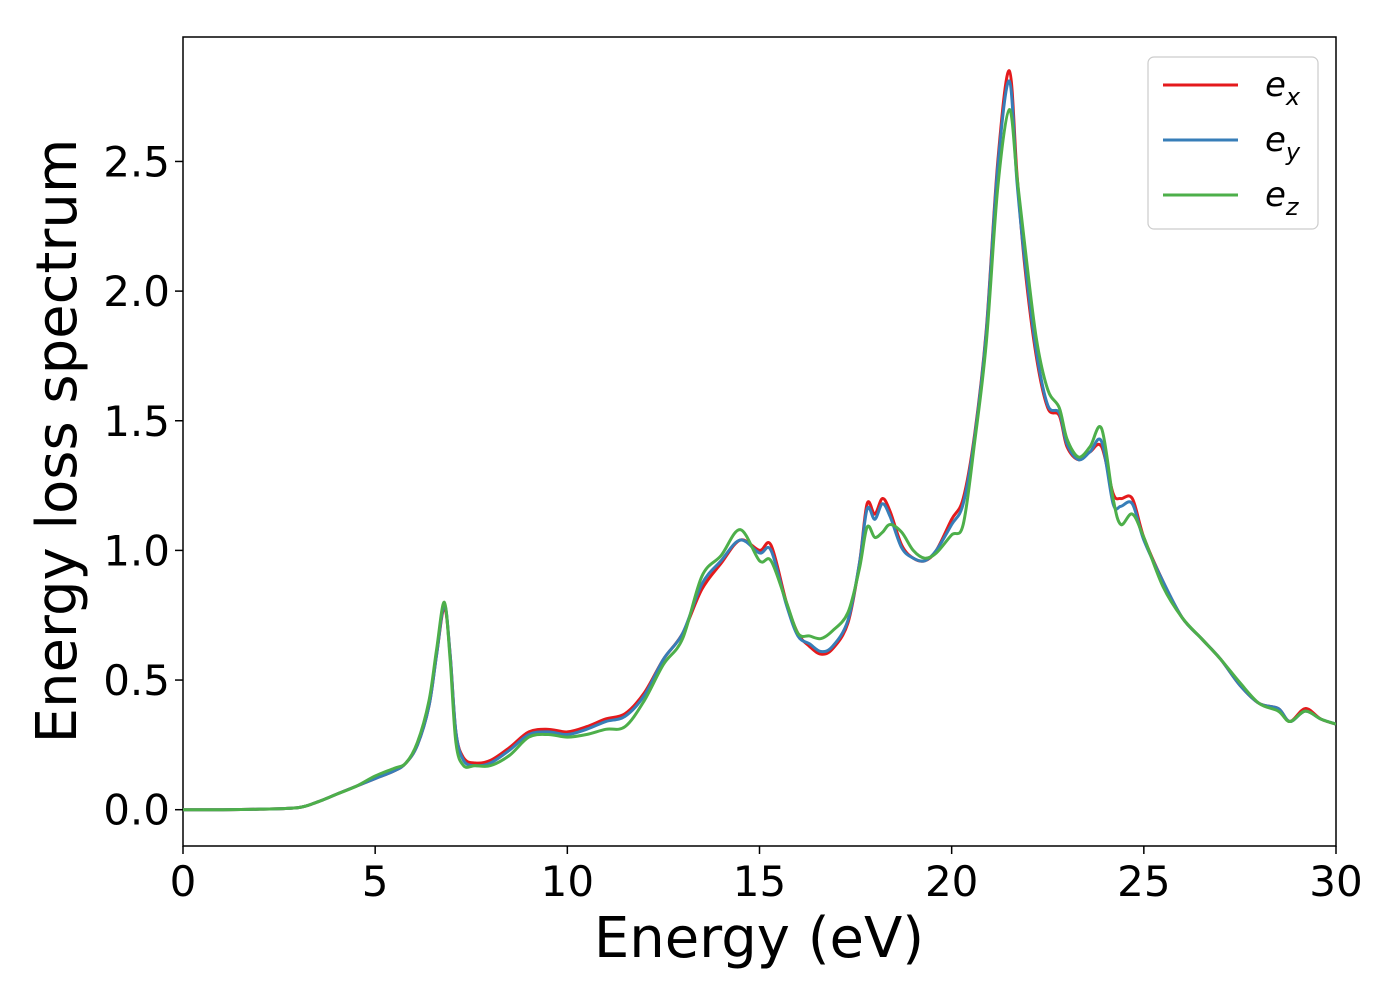 Image resolution: width=1400 pixels, height=1000 pixels. I want to click on x-tick-label: 0, so click(183, 881).